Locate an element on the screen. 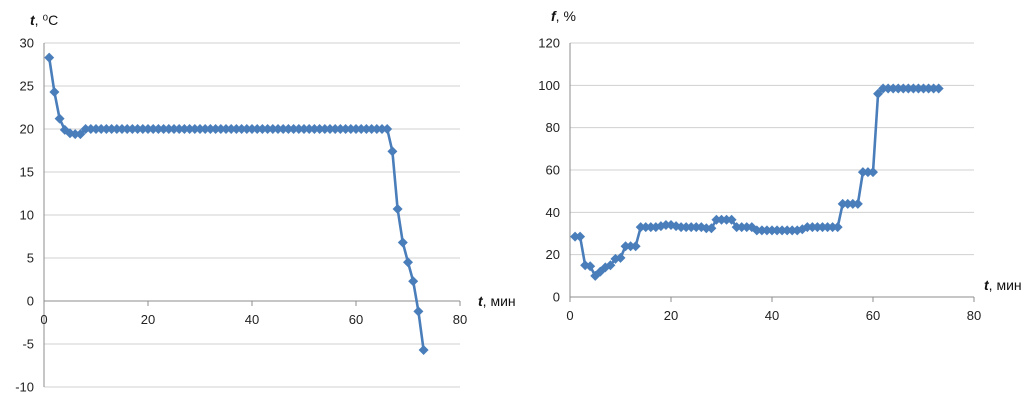 This screenshot has width=1035, height=396. y-tick-label: 80 is located at coordinates (553, 127).